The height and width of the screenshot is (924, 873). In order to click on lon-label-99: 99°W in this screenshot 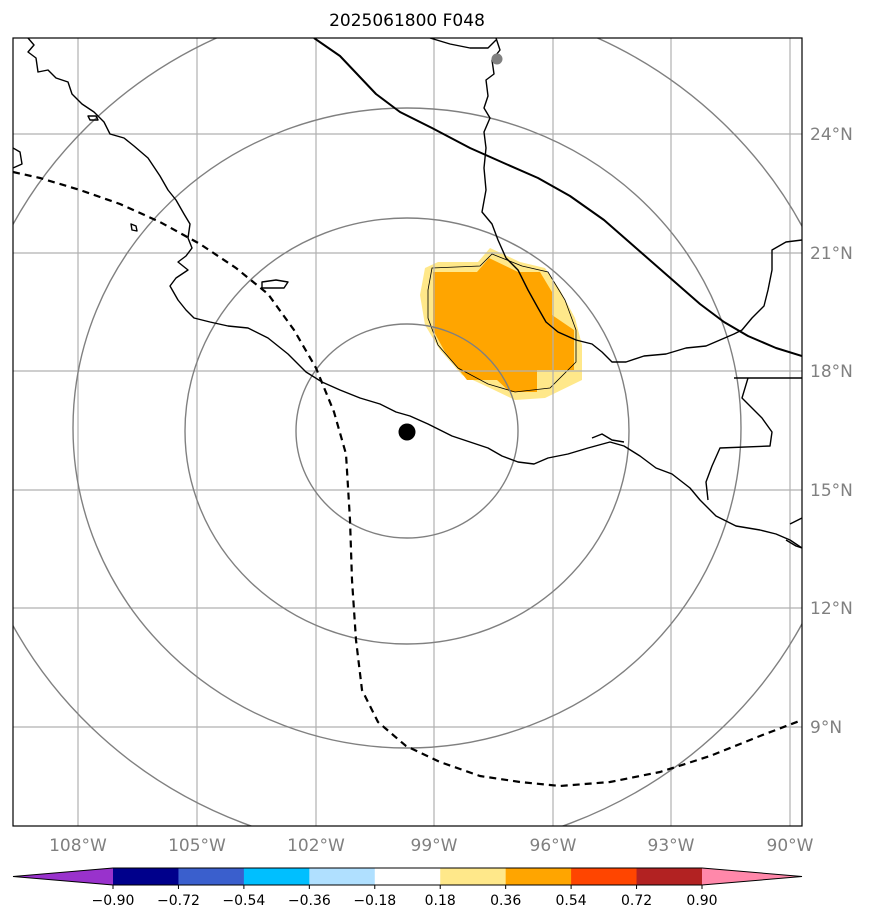, I will do `click(434, 846)`.